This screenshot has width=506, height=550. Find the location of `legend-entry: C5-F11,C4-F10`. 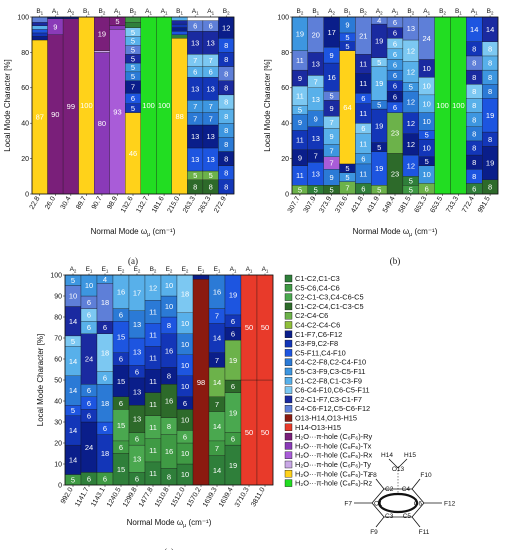

legend-entry: C5-F11,C4-F10 is located at coordinates (320, 352).